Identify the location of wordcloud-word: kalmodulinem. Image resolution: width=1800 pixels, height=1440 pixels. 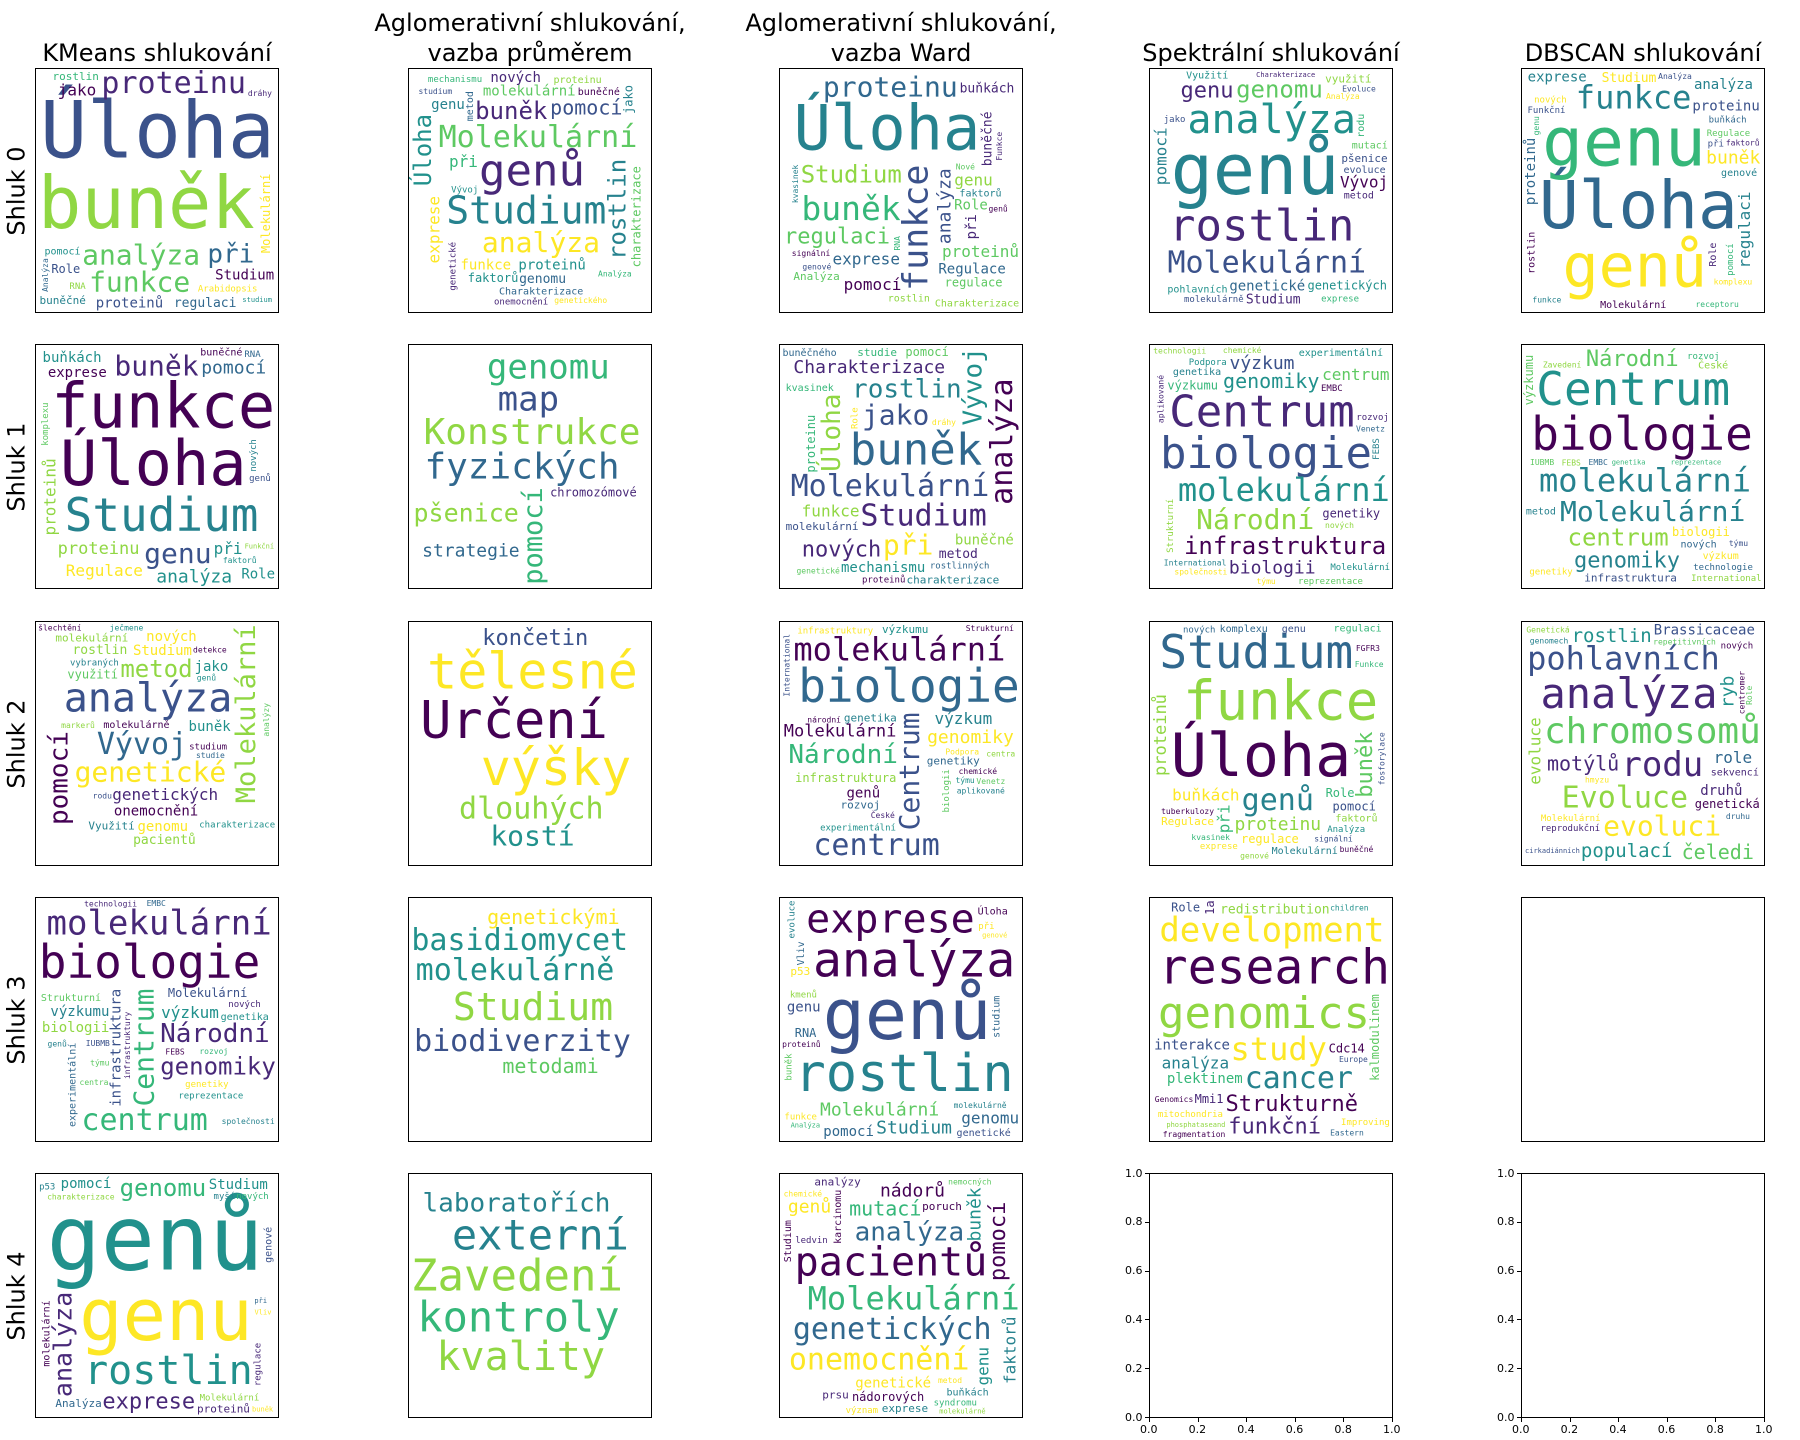
(1375, 1037).